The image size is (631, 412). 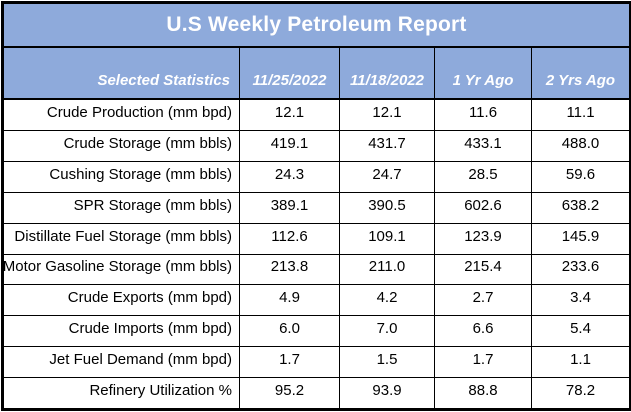 What do you see at coordinates (386, 238) in the screenshot?
I see `row-value: 109.1` at bounding box center [386, 238].